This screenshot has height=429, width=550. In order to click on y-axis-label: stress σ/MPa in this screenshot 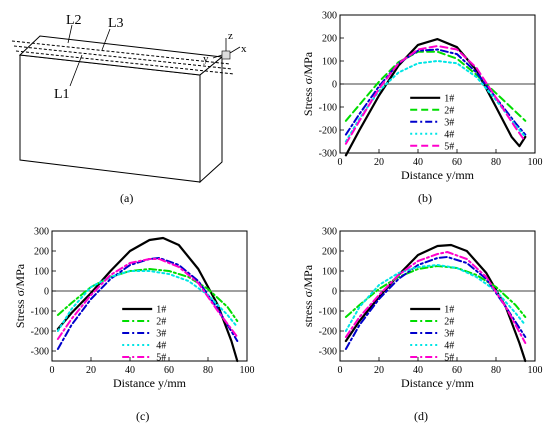, I will do `click(308, 295)`.